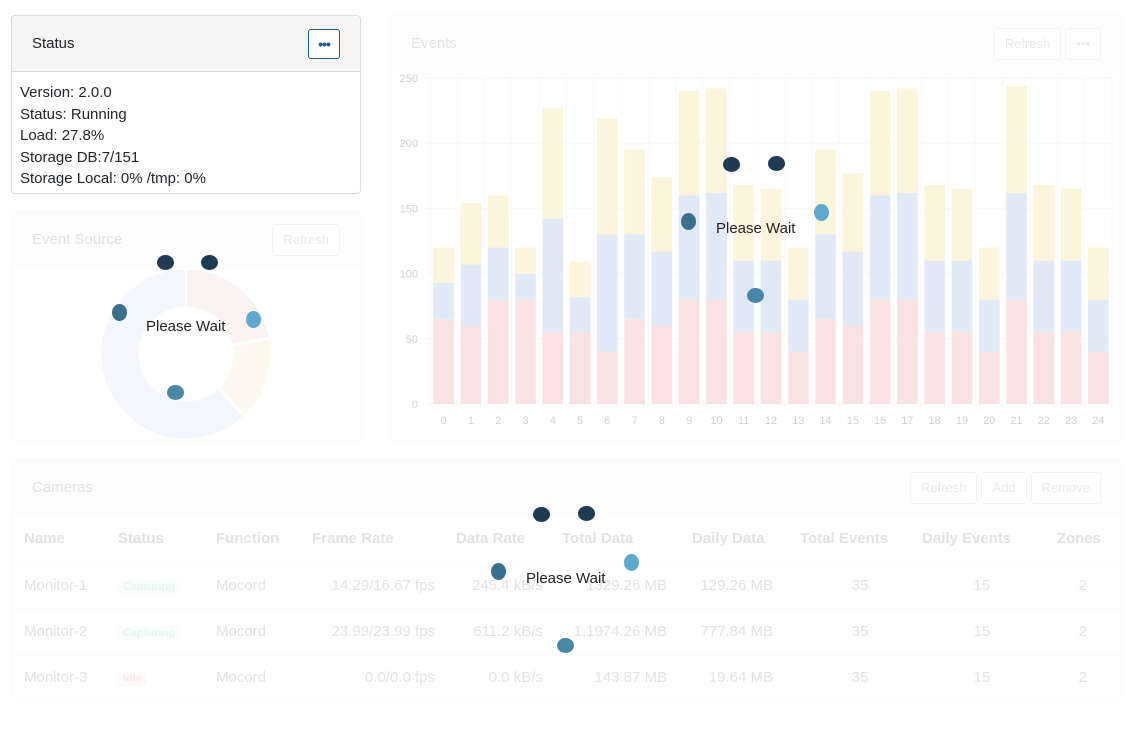  What do you see at coordinates (508, 631) in the screenshot?
I see `row-data-rate: 611.2 kB/s` at bounding box center [508, 631].